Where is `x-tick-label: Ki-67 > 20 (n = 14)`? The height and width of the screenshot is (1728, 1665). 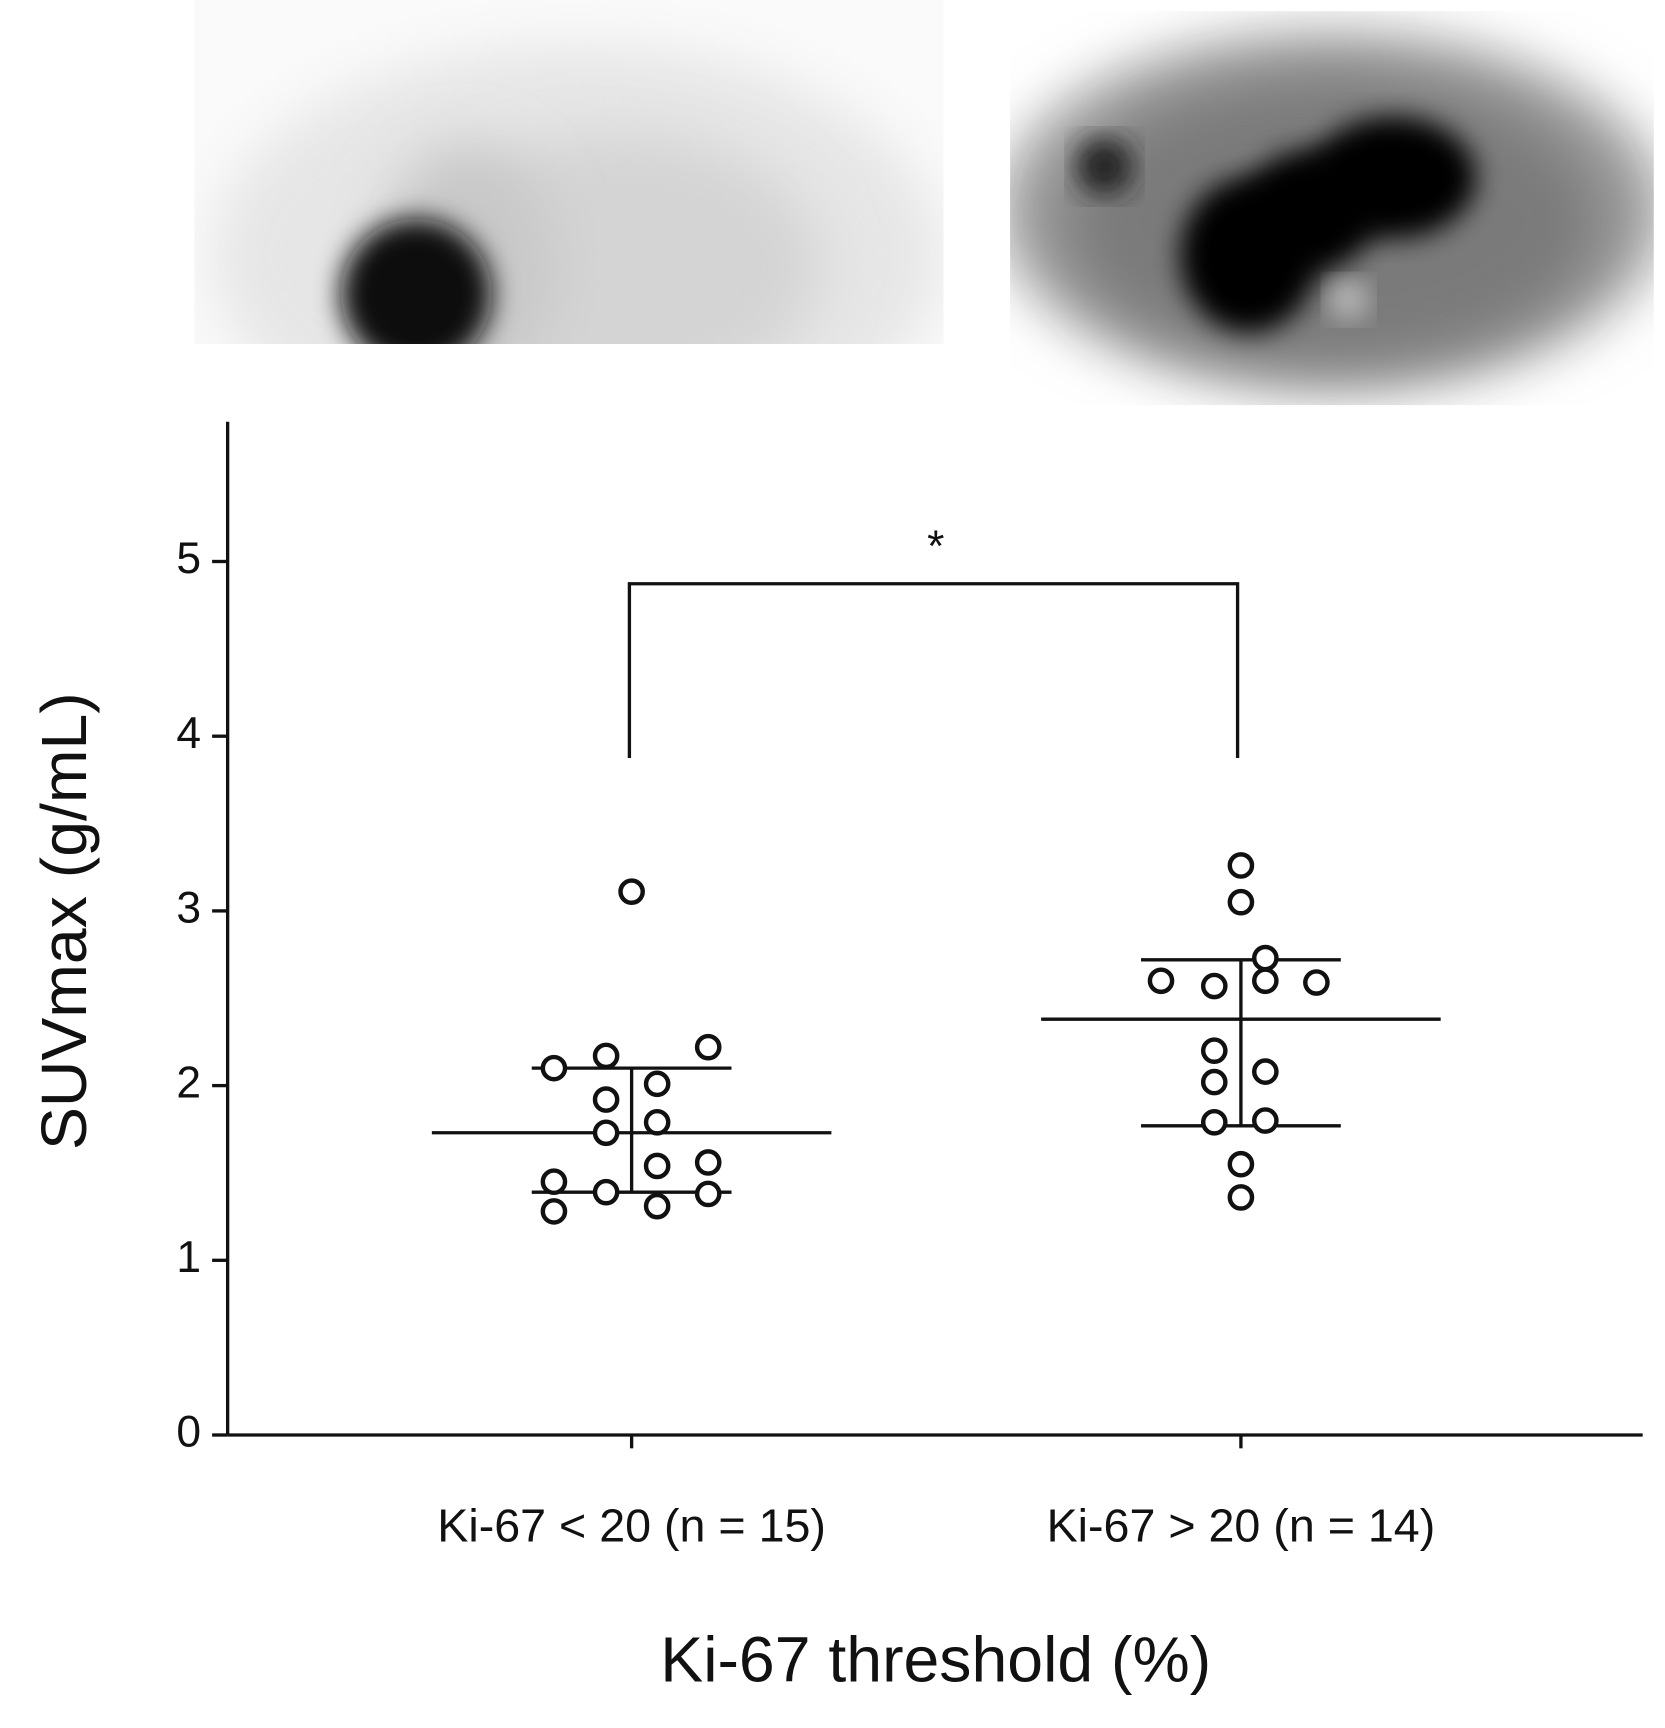
x-tick-label: Ki-67 > 20 (n = 14) is located at coordinates (1241, 1526).